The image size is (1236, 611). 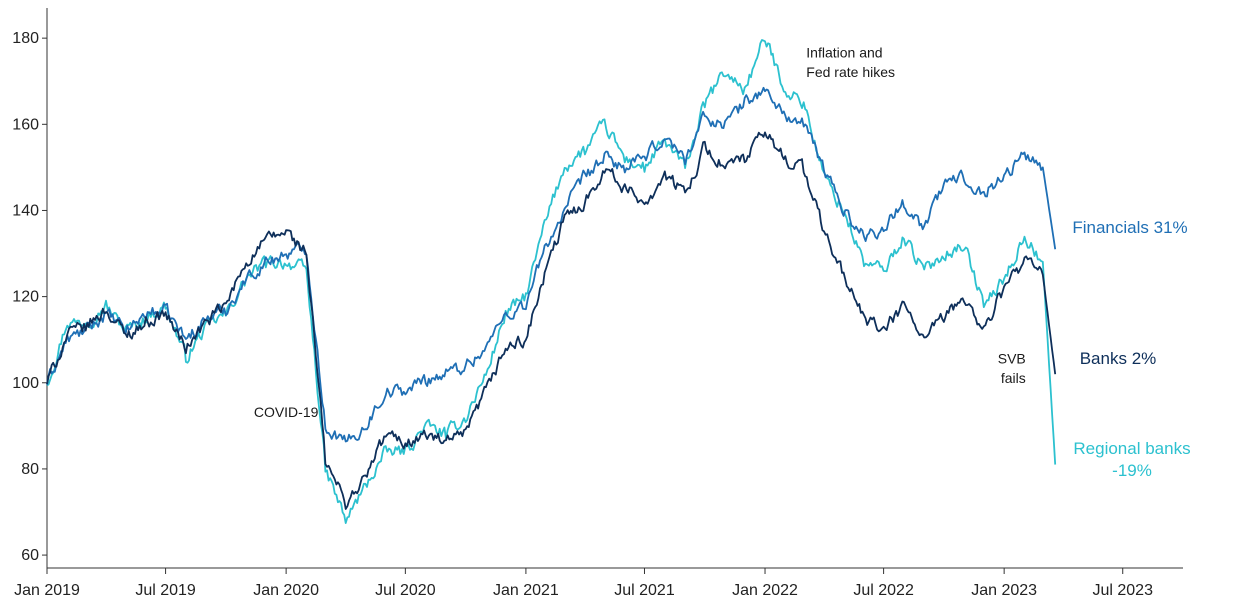 What do you see at coordinates (844, 53) in the screenshot?
I see `annotation-inflation-1: Inflation and` at bounding box center [844, 53].